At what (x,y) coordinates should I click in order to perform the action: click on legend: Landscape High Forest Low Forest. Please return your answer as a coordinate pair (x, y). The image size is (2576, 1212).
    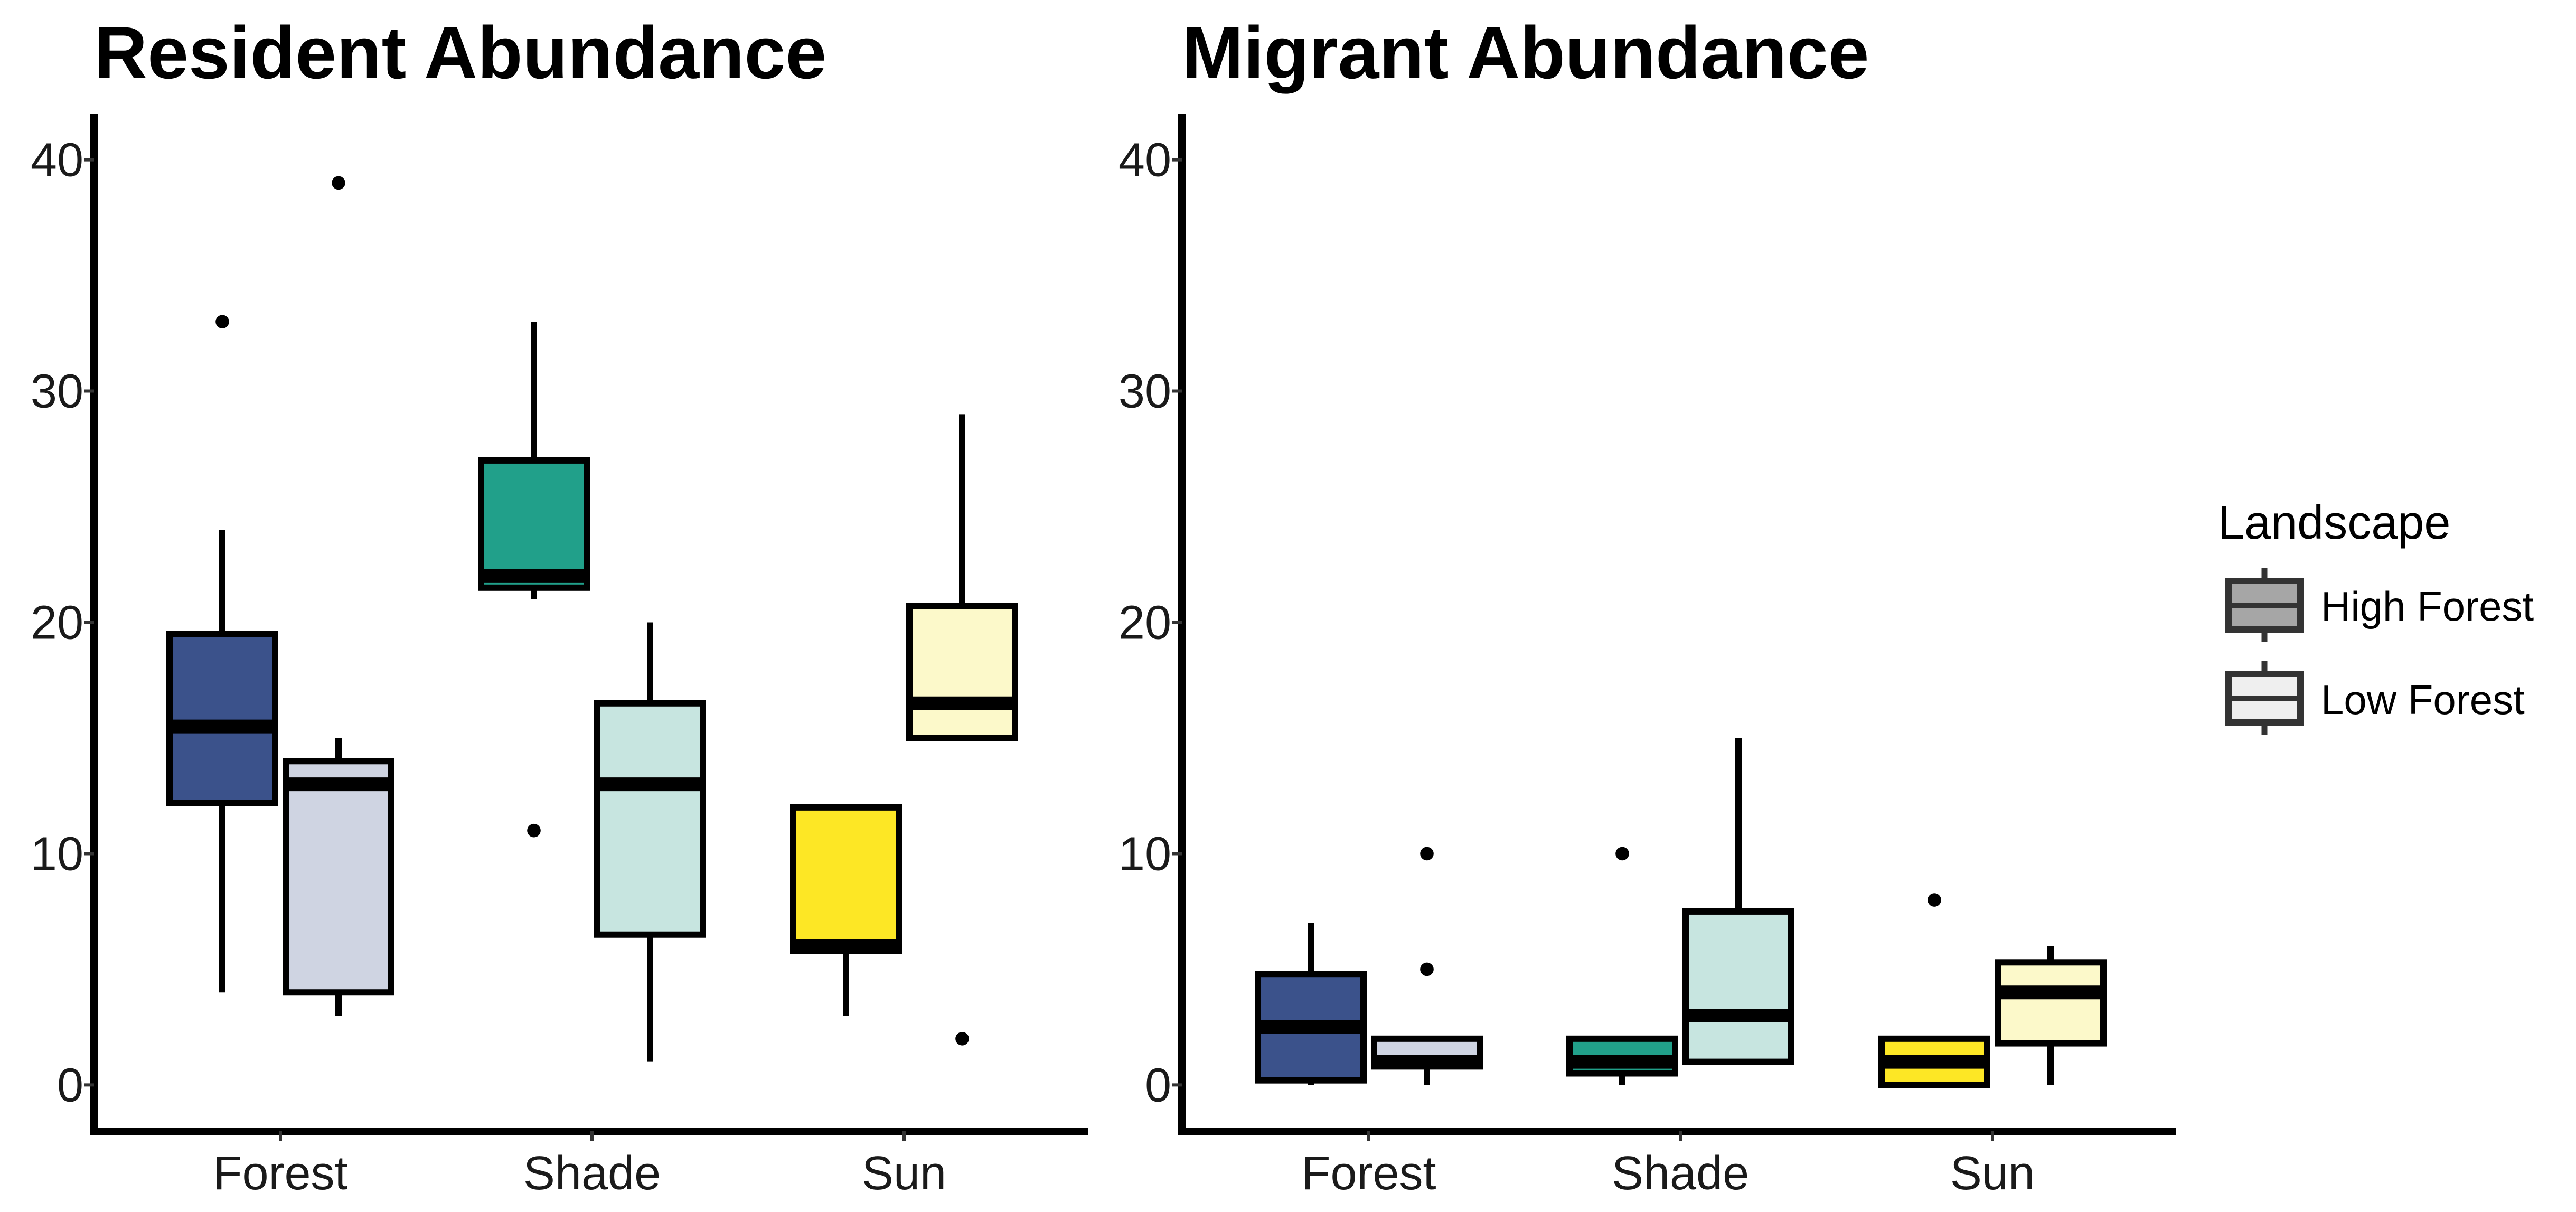
    Looking at the image, I should click on (2376, 615).